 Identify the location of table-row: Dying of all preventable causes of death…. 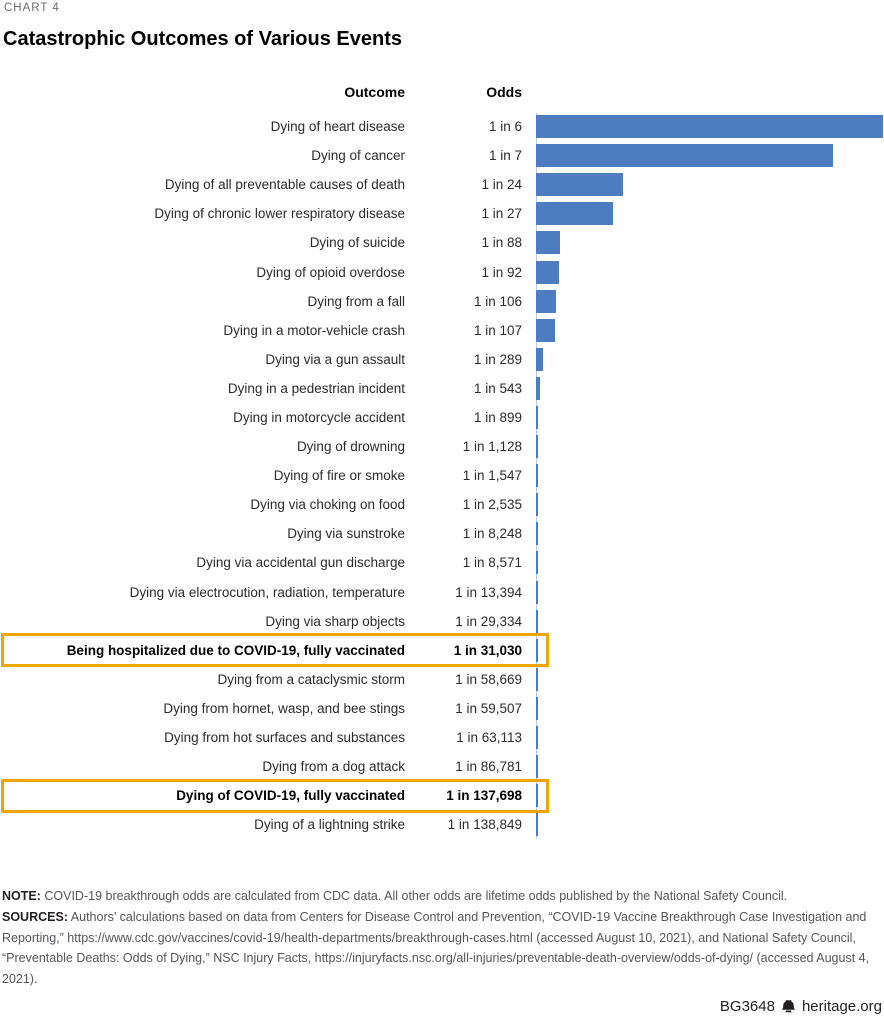
(442, 184).